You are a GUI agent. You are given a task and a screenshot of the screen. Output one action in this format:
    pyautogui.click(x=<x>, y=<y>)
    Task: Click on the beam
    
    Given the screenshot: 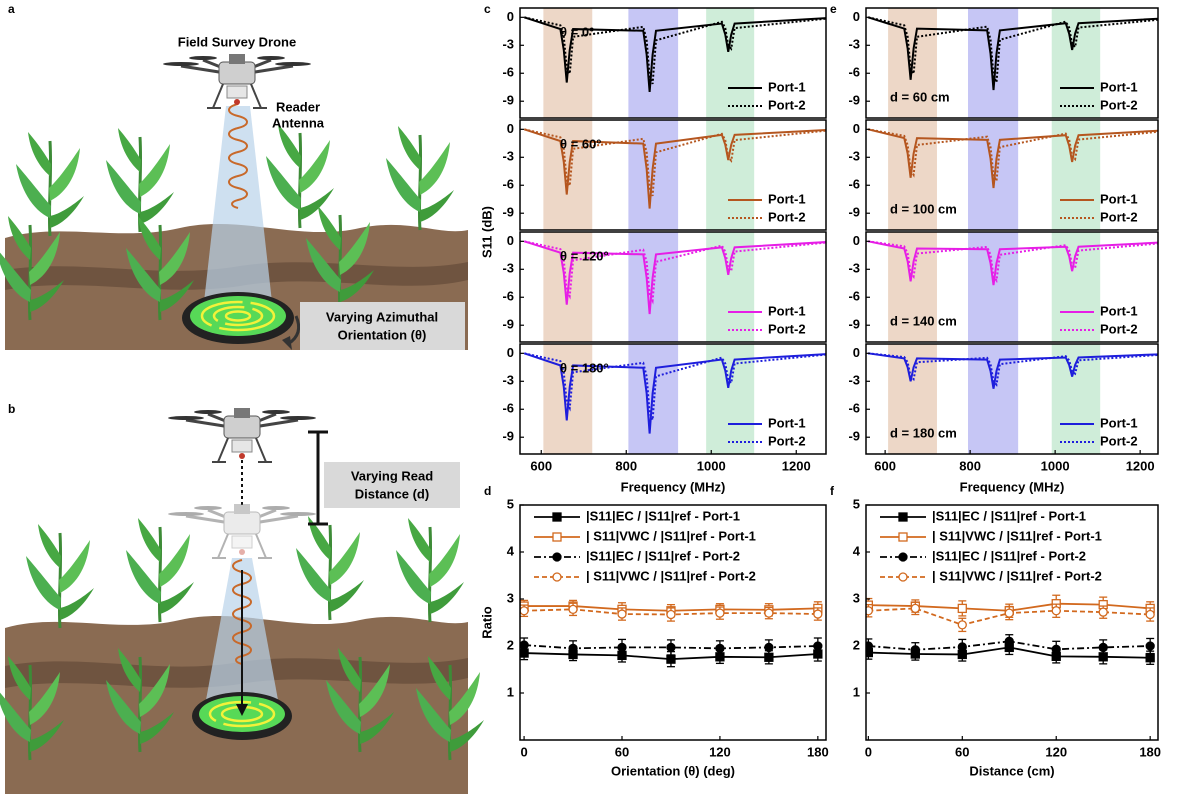 What is the action you would take?
    pyautogui.click(x=238, y=204)
    